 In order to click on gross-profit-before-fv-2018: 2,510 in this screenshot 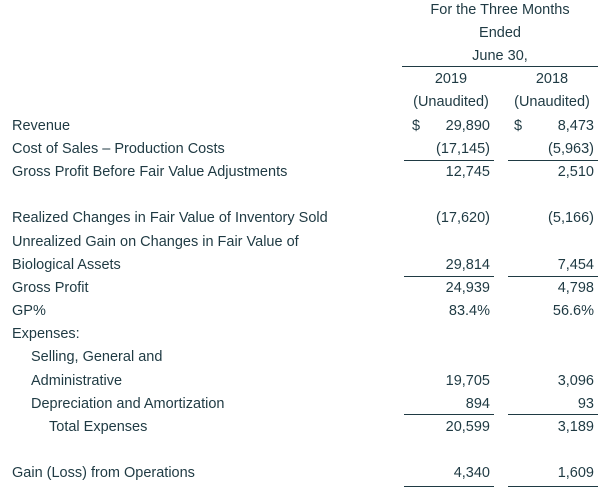, I will do `click(575, 172)`.